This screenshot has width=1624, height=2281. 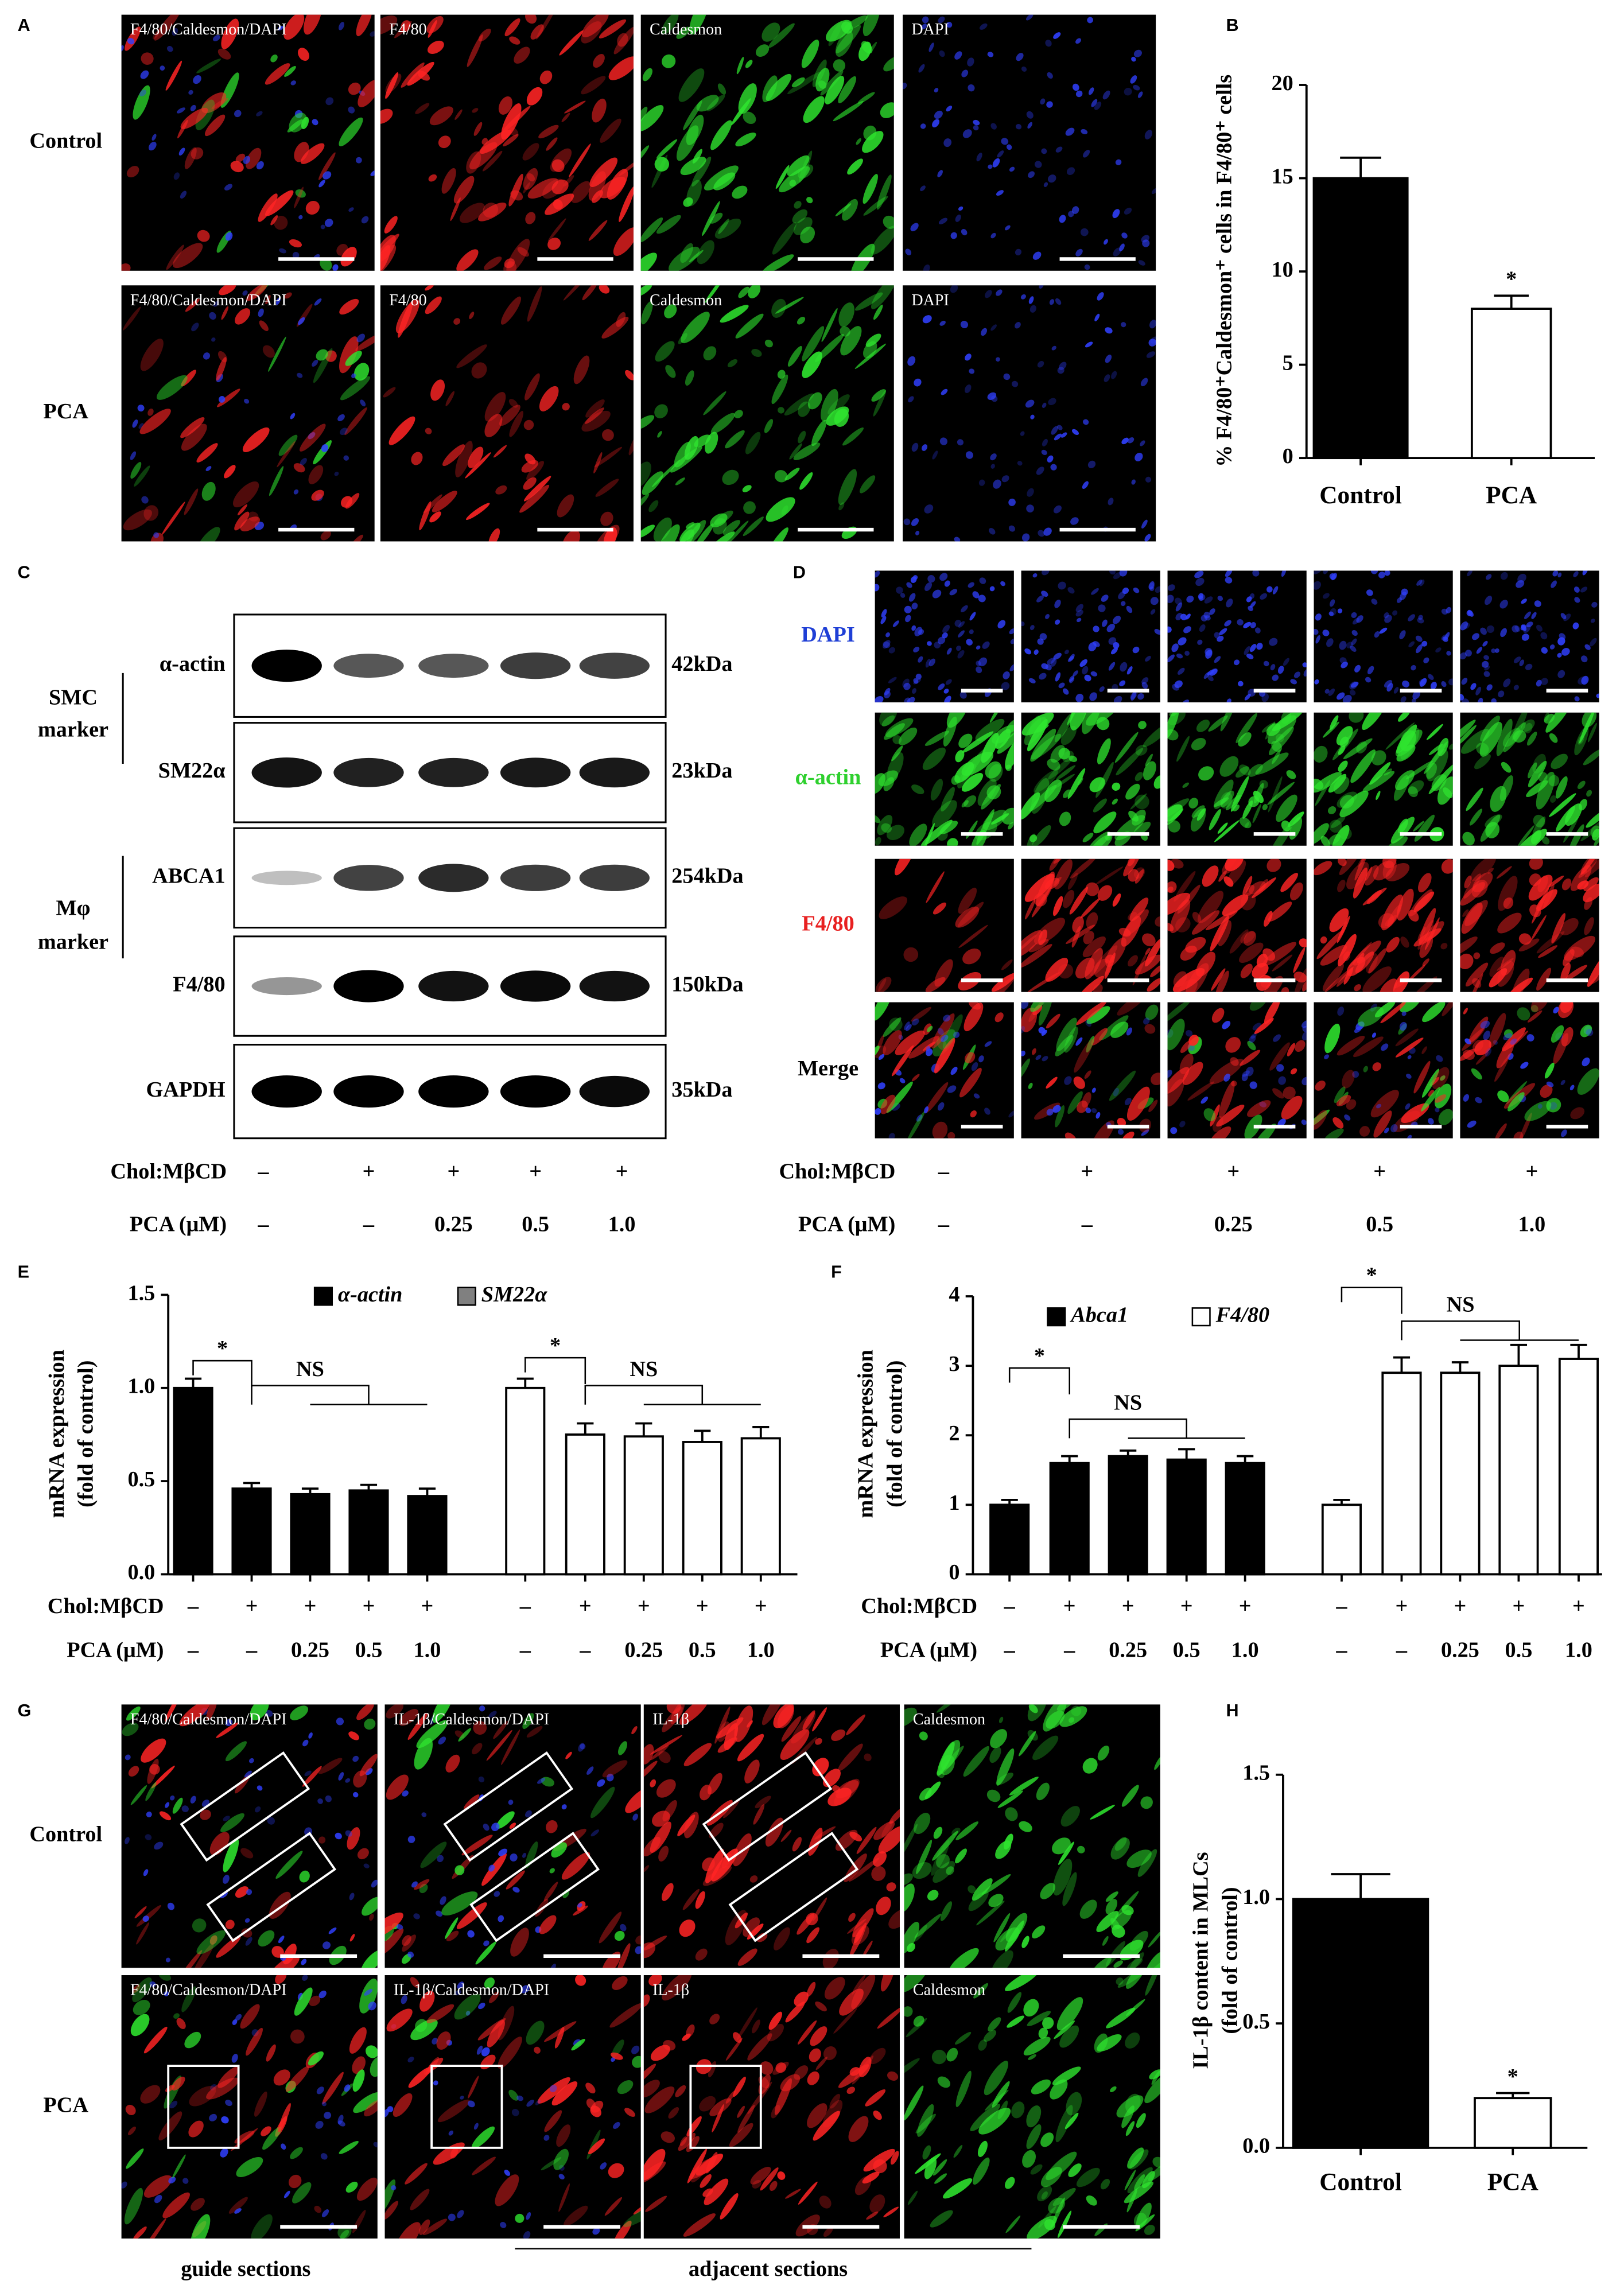 What do you see at coordinates (286, 666) in the screenshot?
I see `blot-band` at bounding box center [286, 666].